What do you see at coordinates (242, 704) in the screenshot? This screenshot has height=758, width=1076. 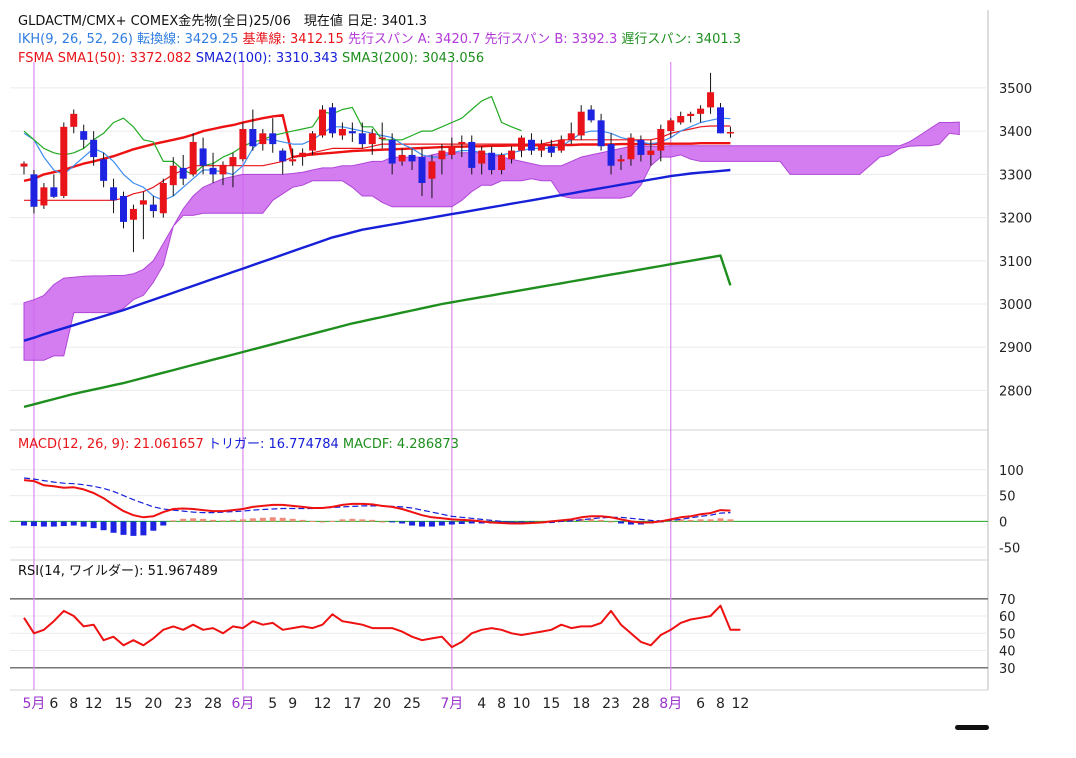 I see `date-tick-label: 6月` at bounding box center [242, 704].